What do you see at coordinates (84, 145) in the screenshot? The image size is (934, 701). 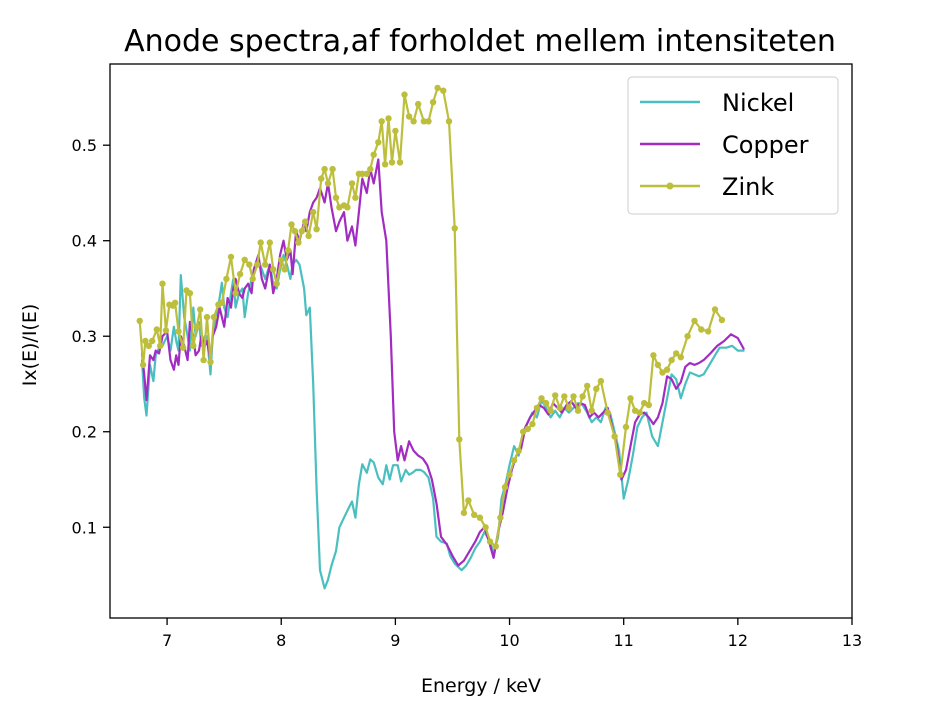 I see `y-tick-label: 0.5` at bounding box center [84, 145].